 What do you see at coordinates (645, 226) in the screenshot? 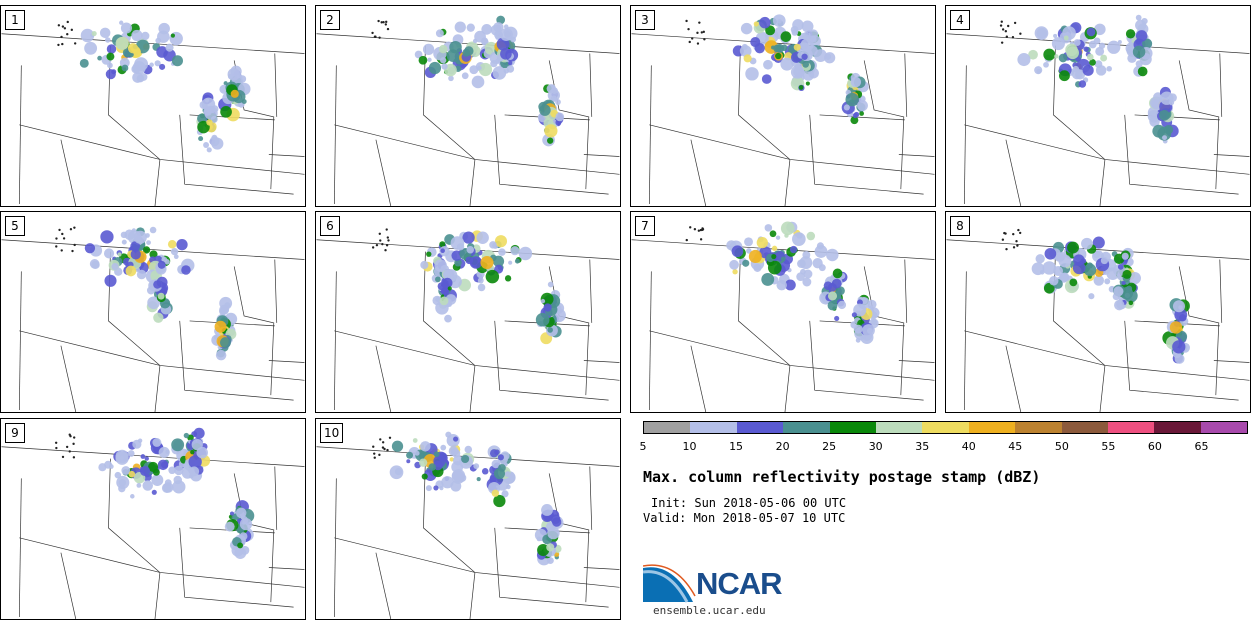
I see `panel-number: 7` at bounding box center [645, 226].